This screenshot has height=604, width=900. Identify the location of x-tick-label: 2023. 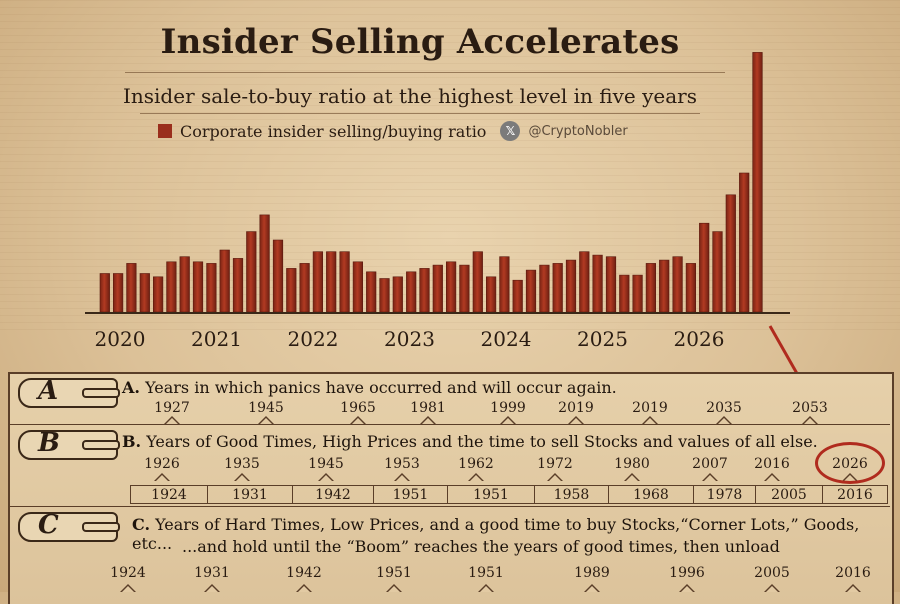
(409, 339).